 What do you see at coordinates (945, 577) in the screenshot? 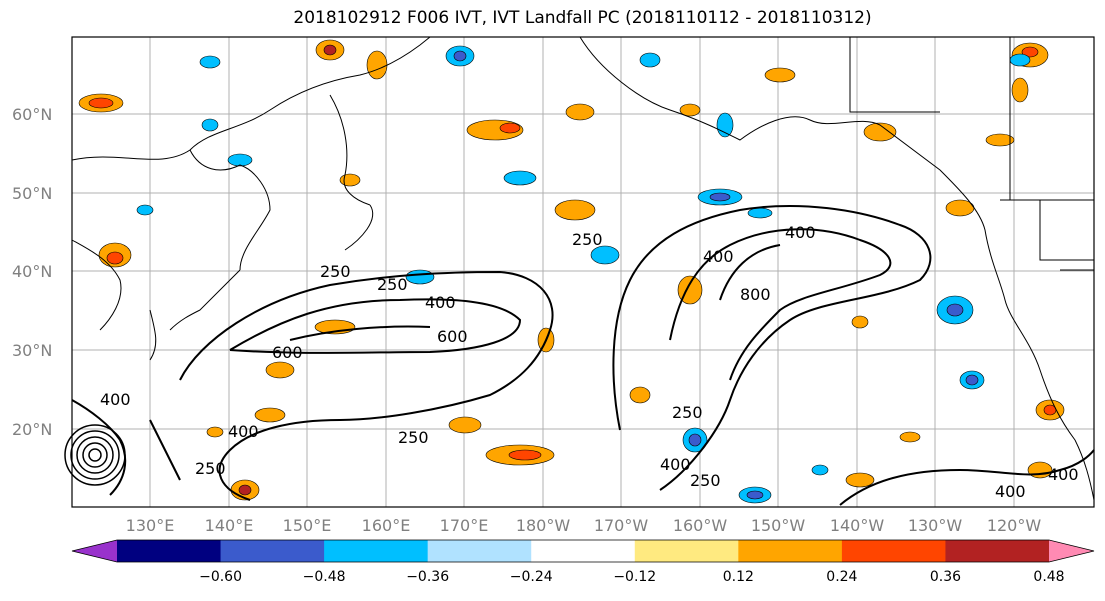
I see `colorbar-tick-label: 0.36` at bounding box center [945, 577].